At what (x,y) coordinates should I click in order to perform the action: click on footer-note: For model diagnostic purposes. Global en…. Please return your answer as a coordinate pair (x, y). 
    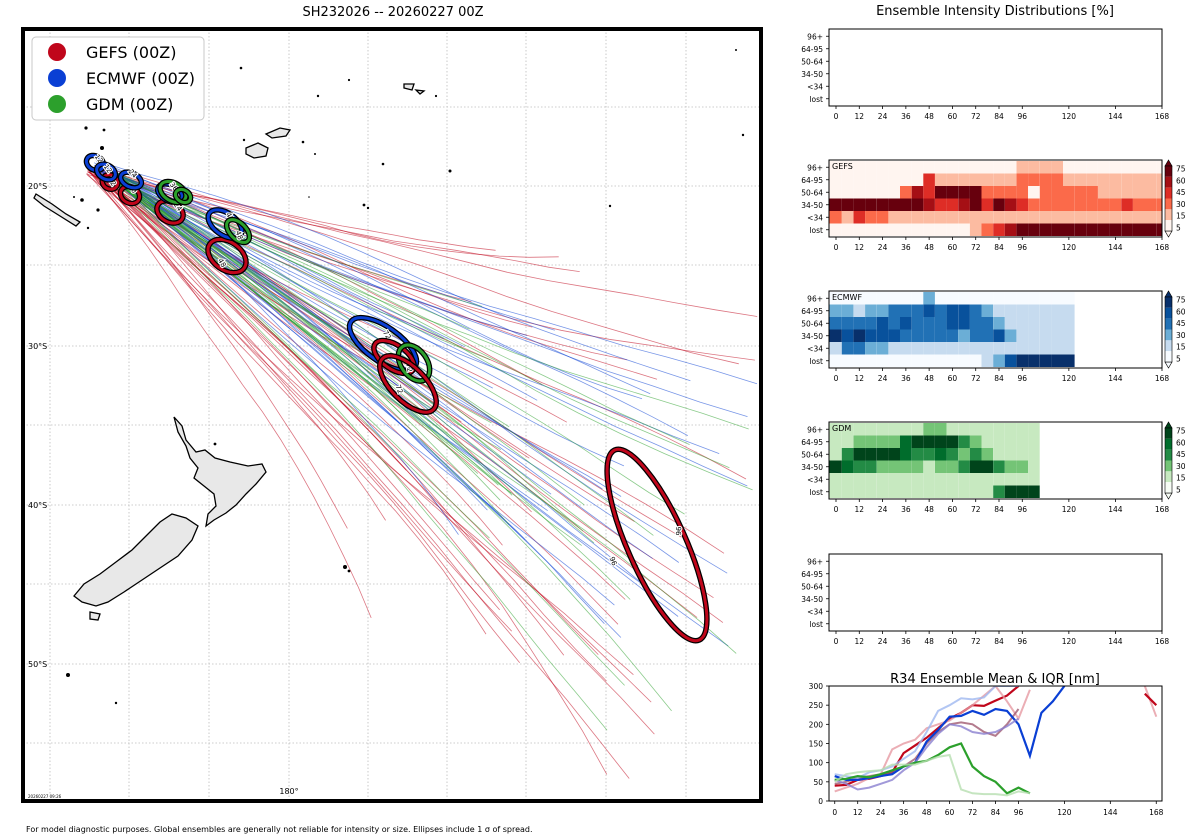
    Looking at the image, I should click on (279, 829).